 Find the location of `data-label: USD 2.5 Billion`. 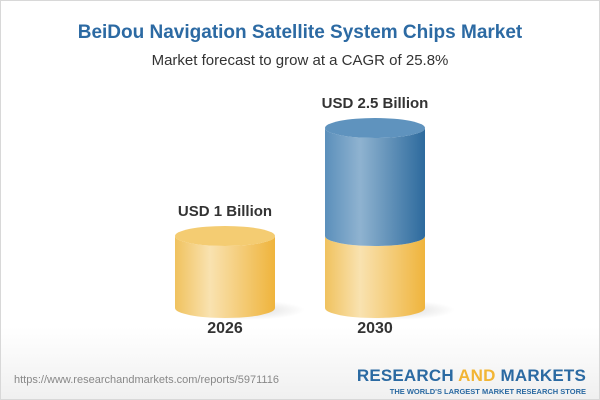

data-label: USD 2.5 Billion is located at coordinates (375, 103).